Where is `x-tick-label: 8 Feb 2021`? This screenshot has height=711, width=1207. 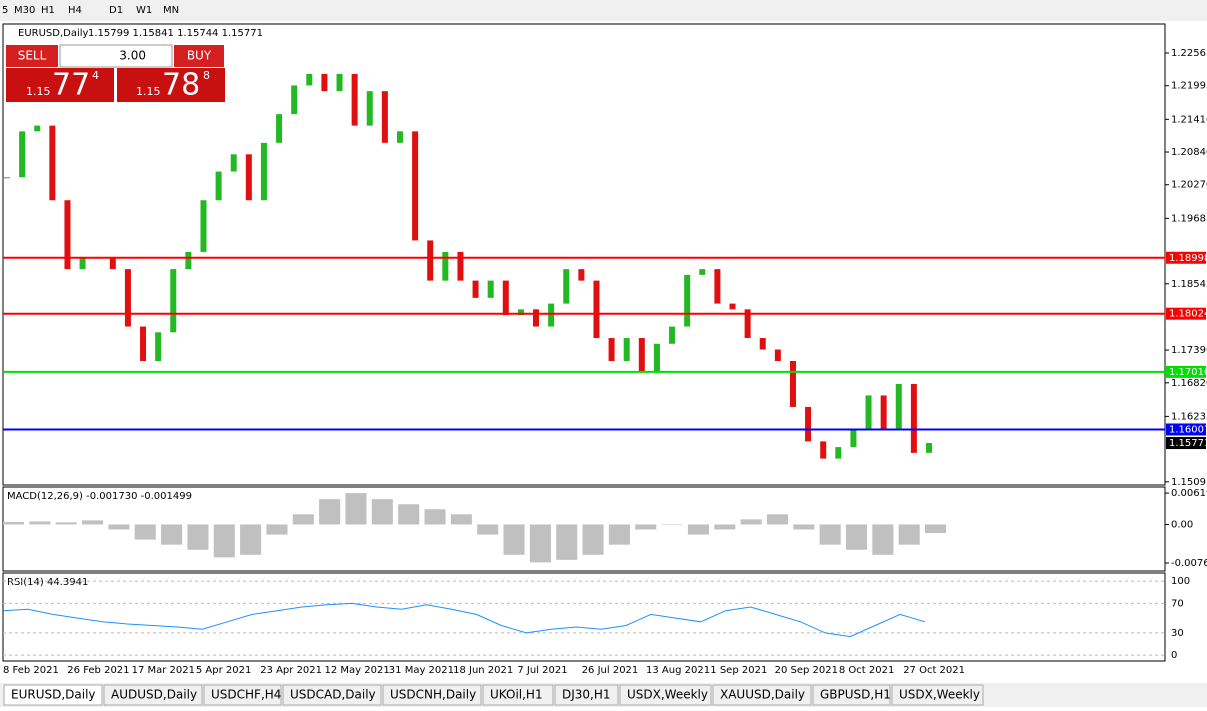 x-tick-label: 8 Feb 2021 is located at coordinates (31, 670).